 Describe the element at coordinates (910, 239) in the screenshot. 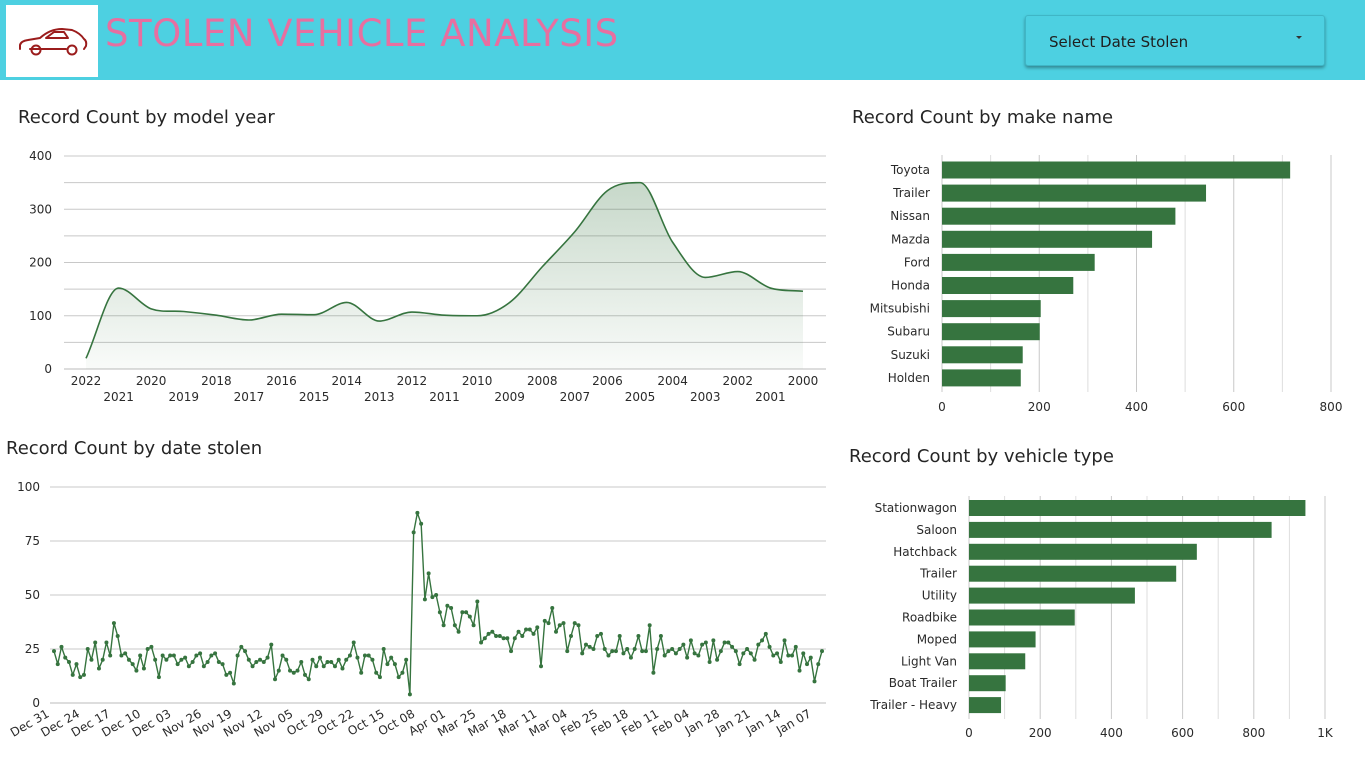

I see `category-label: Mazda` at that location.